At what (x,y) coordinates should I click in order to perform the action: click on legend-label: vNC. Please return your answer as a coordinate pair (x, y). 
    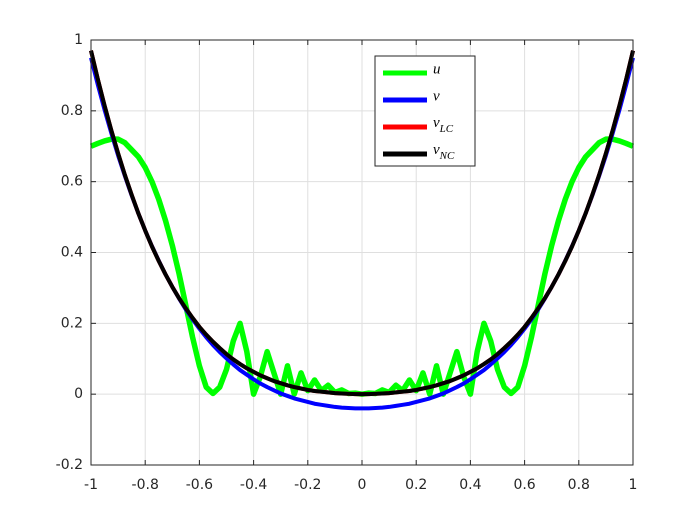
    Looking at the image, I should click on (444, 151).